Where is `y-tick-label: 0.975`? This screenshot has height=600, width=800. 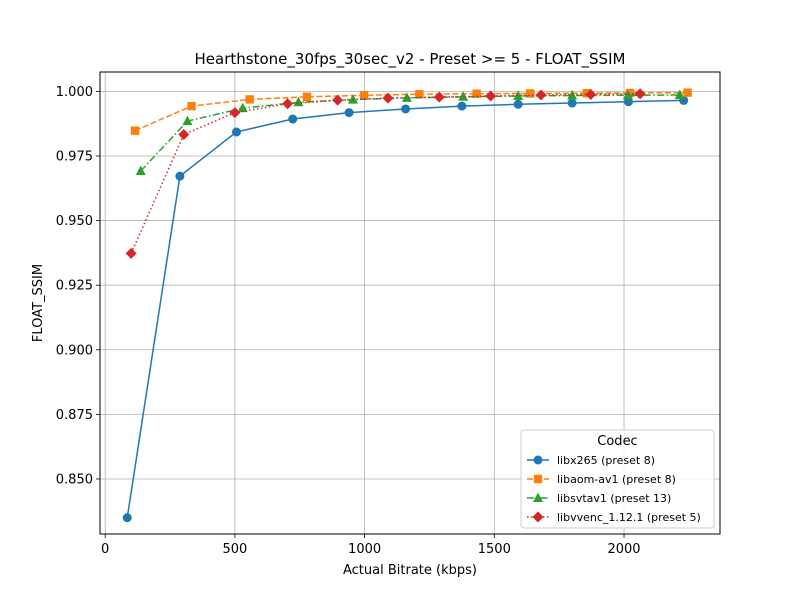
y-tick-label: 0.975 is located at coordinates (74, 156).